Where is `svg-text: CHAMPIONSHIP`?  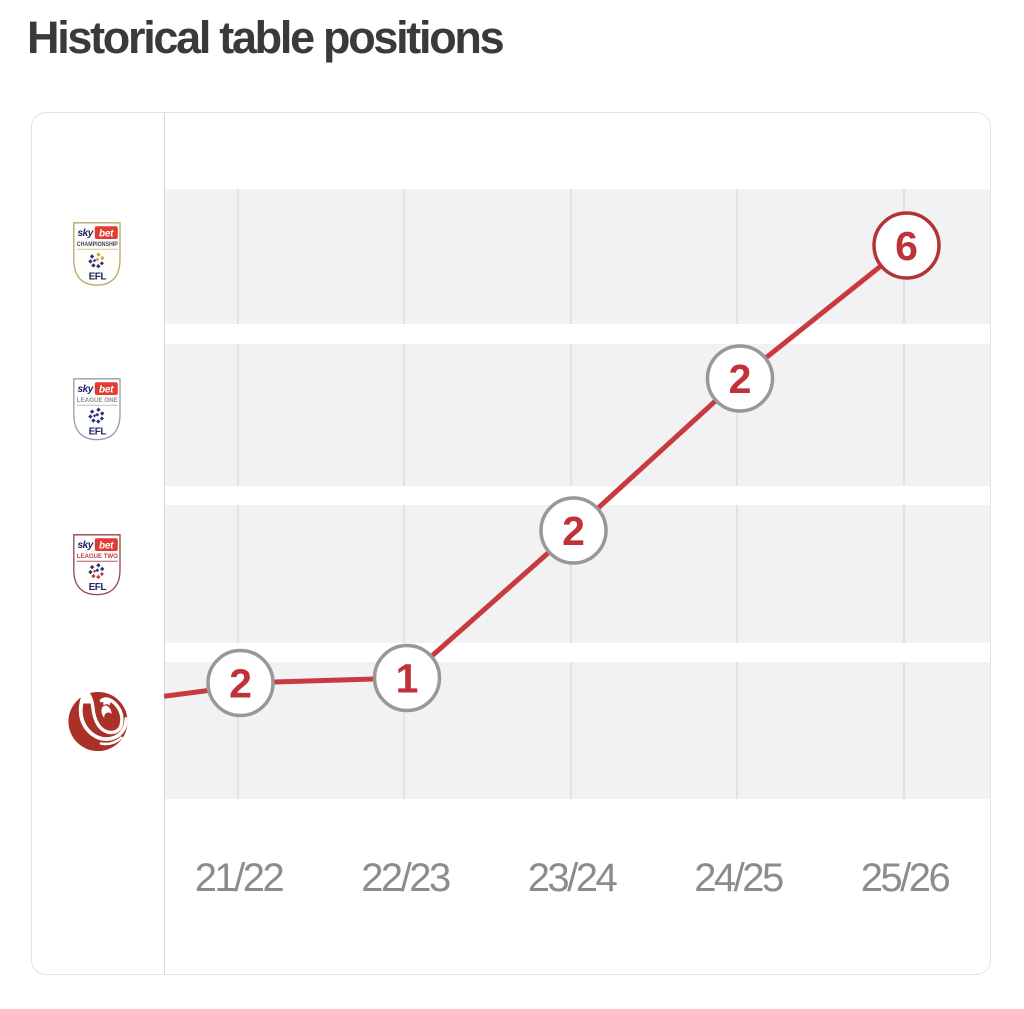 svg-text: CHAMPIONSHIP is located at coordinates (97, 244).